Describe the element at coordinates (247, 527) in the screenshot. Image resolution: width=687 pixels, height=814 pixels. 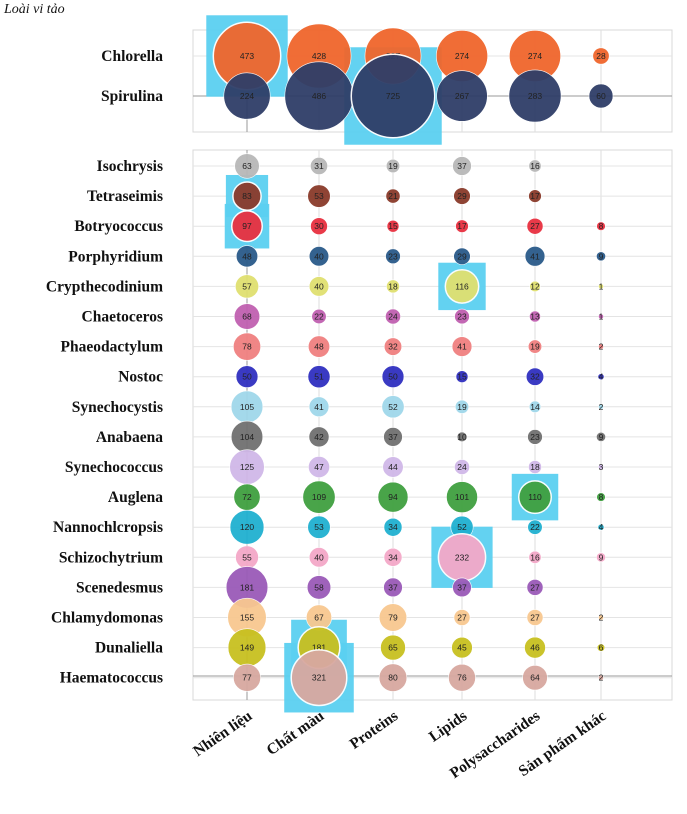
I see `data-label: 120` at that location.